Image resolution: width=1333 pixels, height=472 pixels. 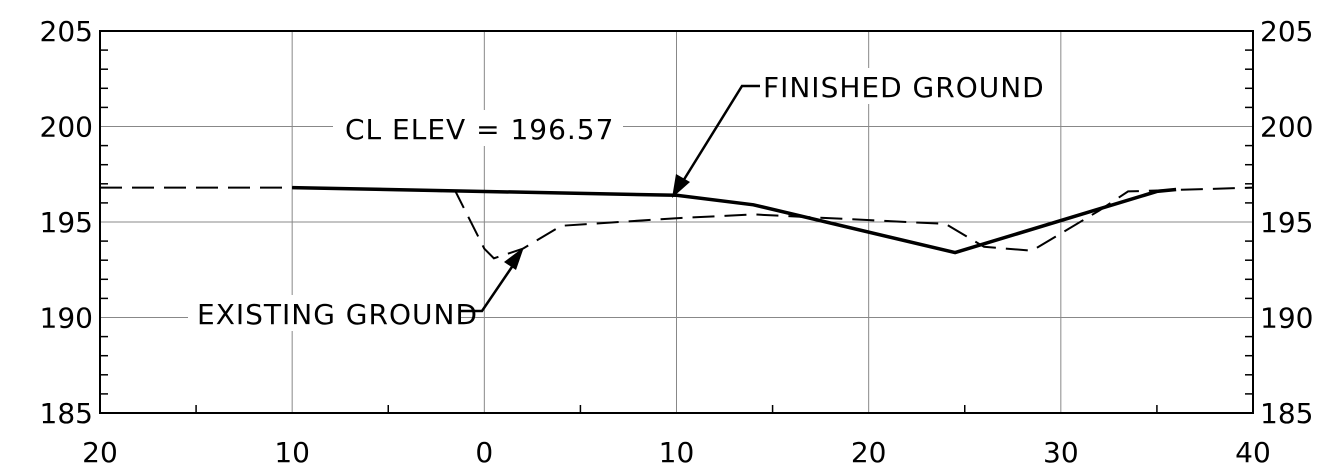 I want to click on y-tick-label-right: 200, so click(x=1286, y=127).